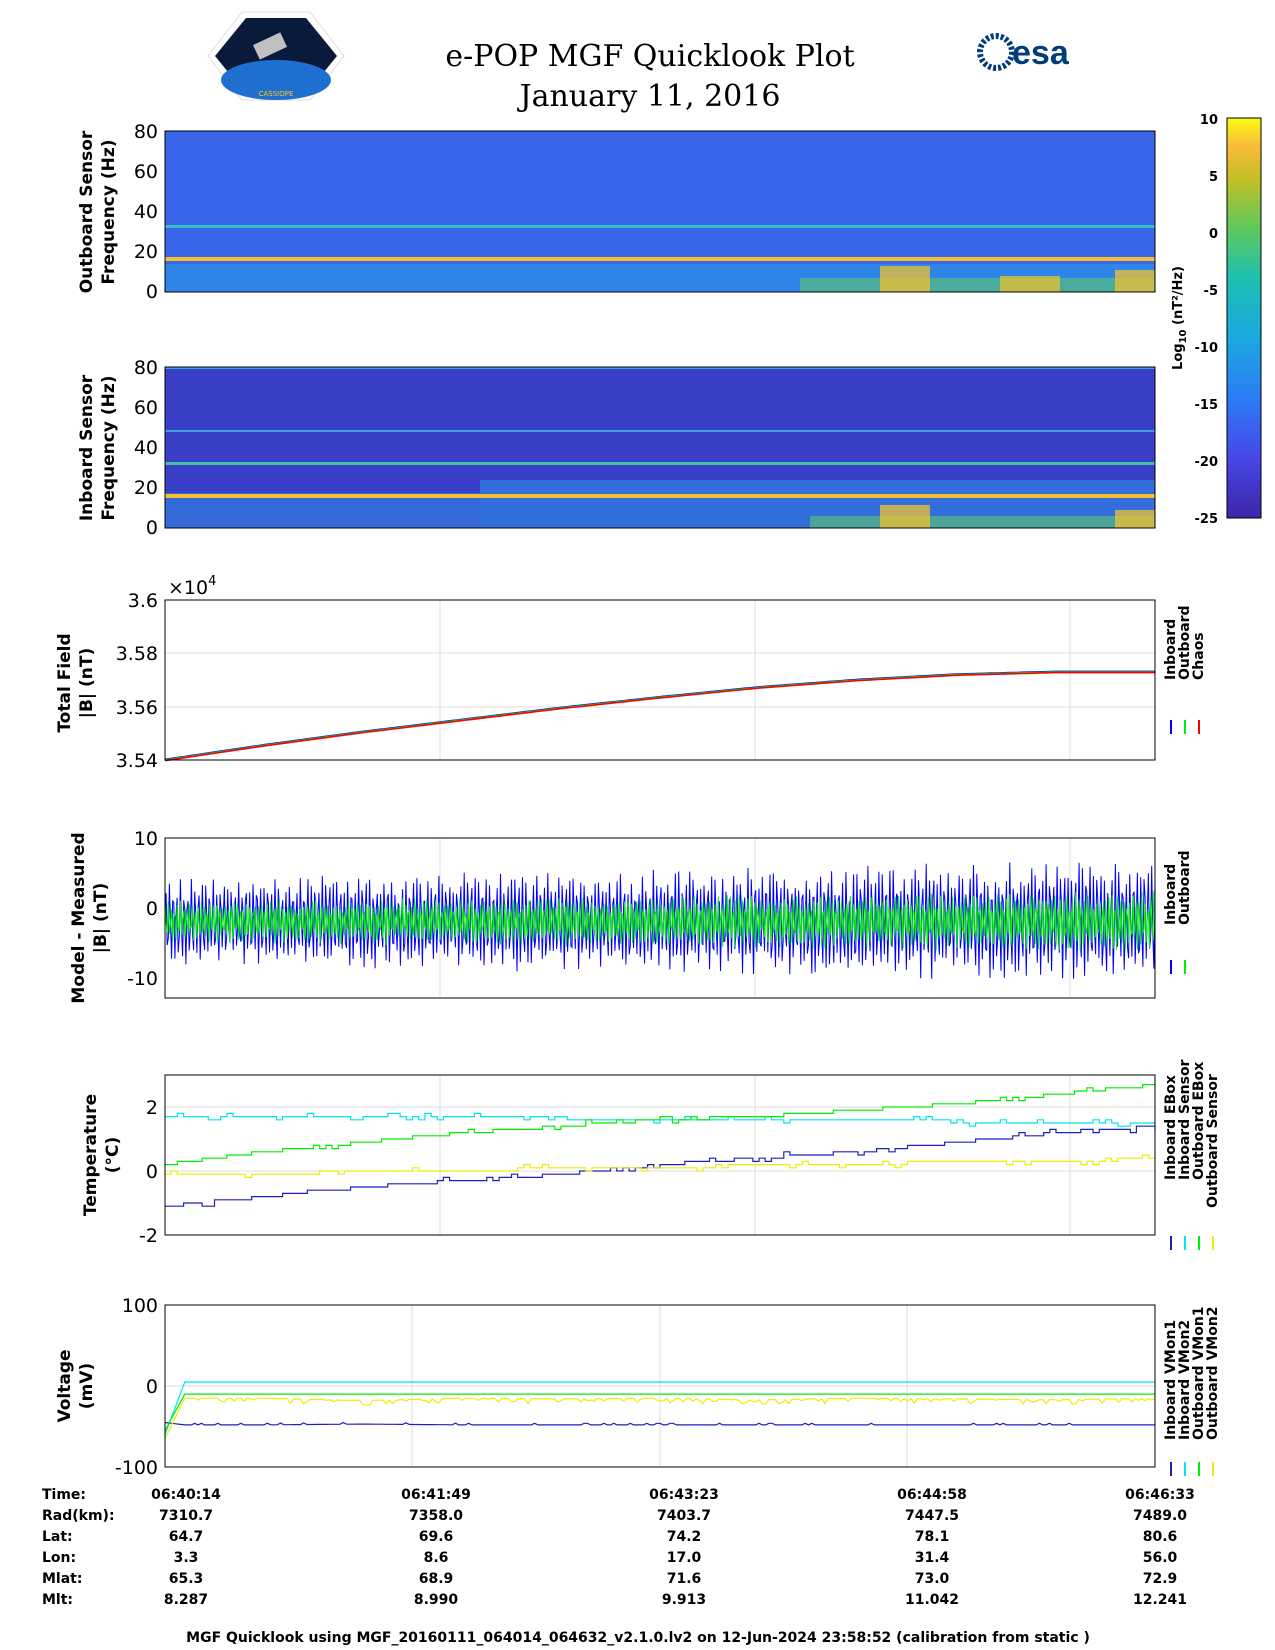  Describe the element at coordinates (152, 528) in the screenshot. I see `inboard-ytick: 0` at that location.